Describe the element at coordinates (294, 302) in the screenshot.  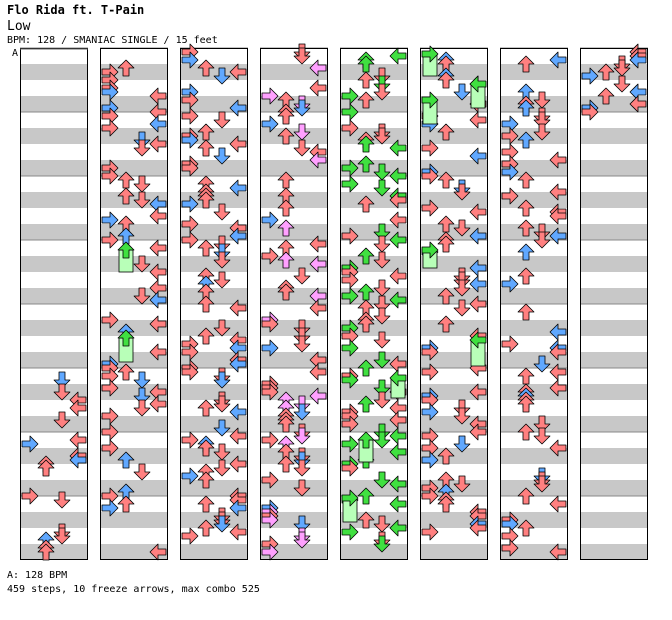
I see `note-layer` at that location.